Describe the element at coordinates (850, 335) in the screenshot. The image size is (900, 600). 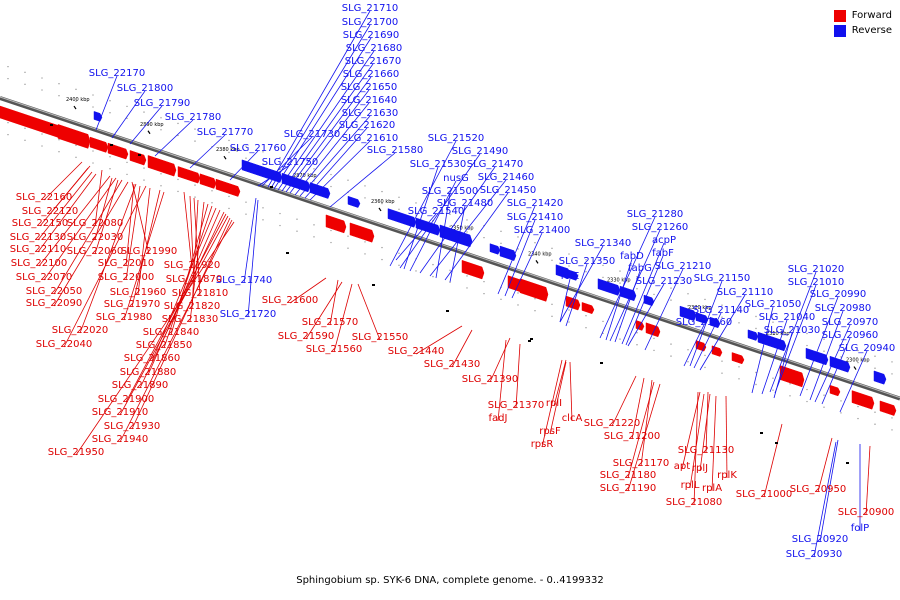
I see `gene-label: SLG_20960` at that location.